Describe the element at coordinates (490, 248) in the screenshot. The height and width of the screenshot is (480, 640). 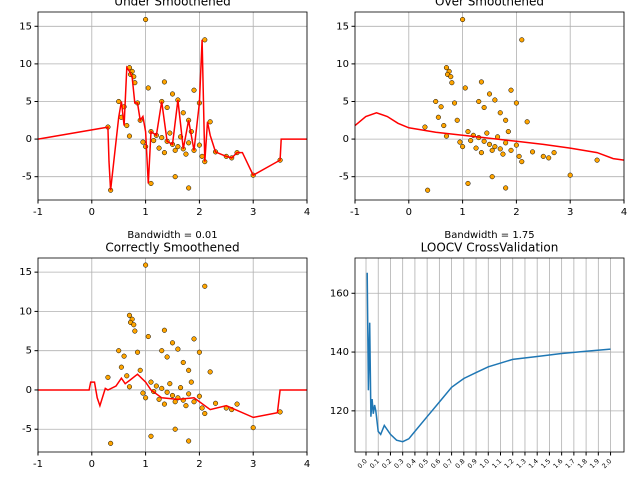
I see `chart-title: LOOCV CrossValidation` at that location.